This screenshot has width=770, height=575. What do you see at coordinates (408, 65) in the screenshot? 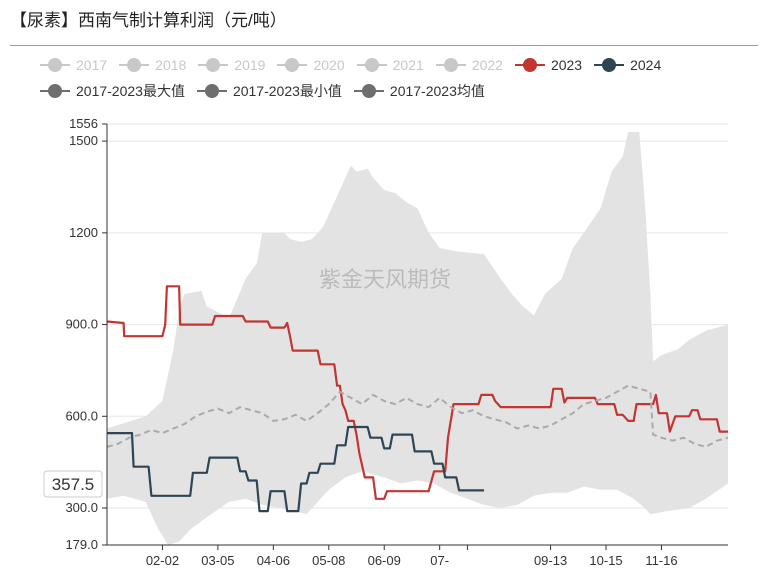
I see `legend-label: 2021` at bounding box center [408, 65].